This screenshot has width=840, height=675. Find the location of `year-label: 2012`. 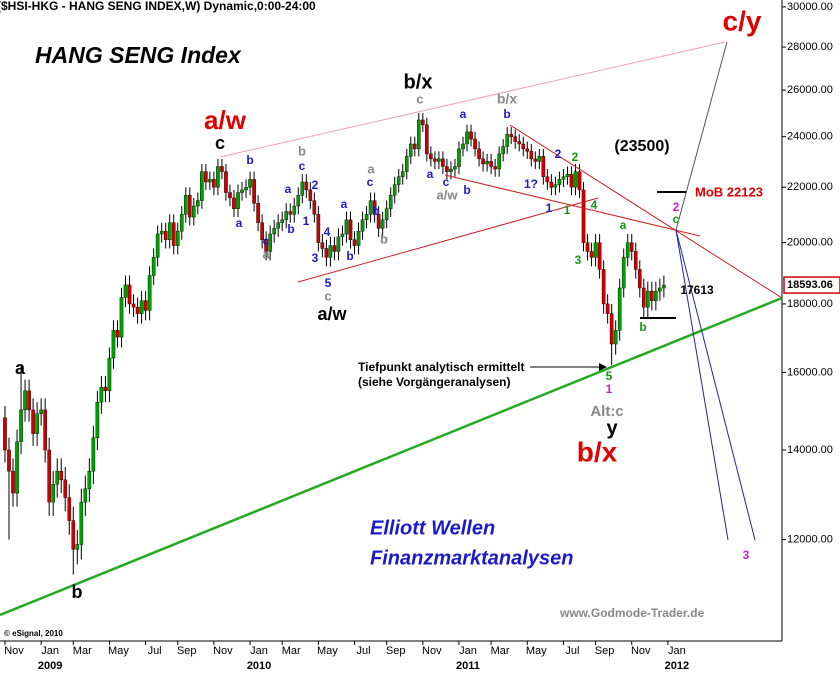

year-label: 2012 is located at coordinates (677, 666).